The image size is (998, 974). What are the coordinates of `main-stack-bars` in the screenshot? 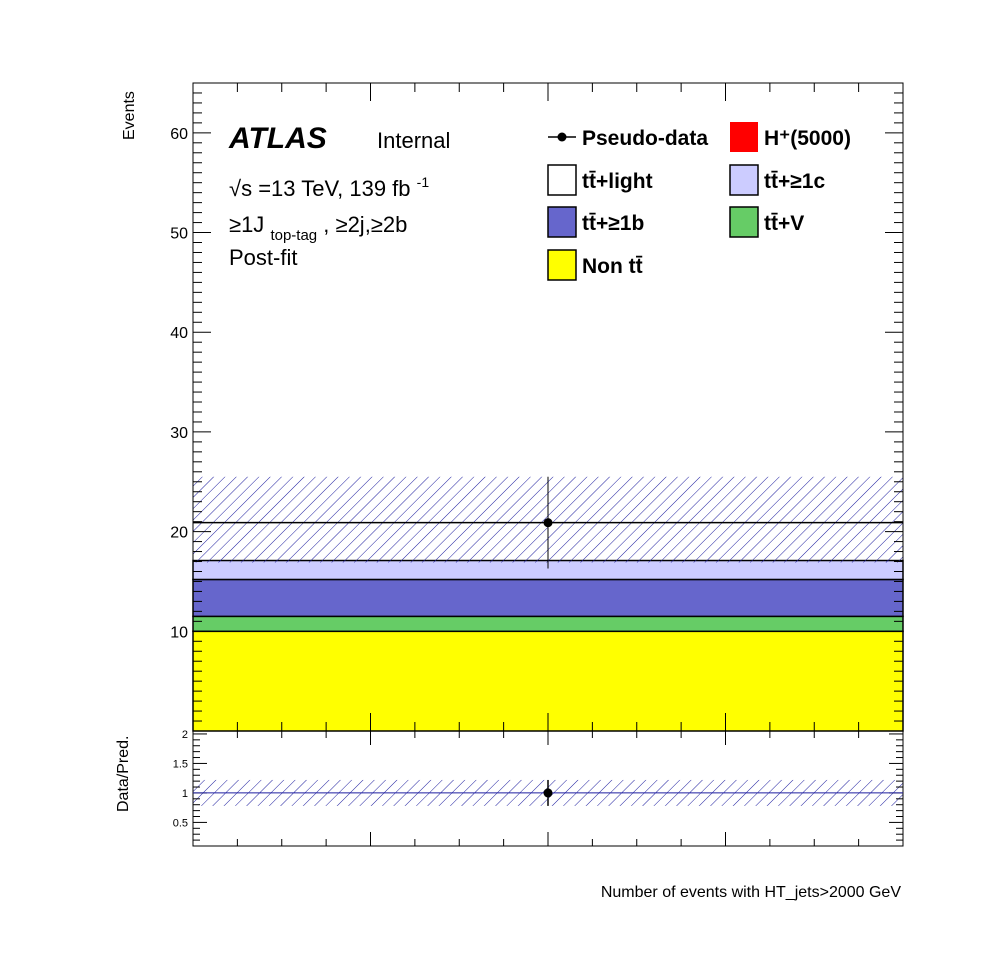 It's located at (548, 645).